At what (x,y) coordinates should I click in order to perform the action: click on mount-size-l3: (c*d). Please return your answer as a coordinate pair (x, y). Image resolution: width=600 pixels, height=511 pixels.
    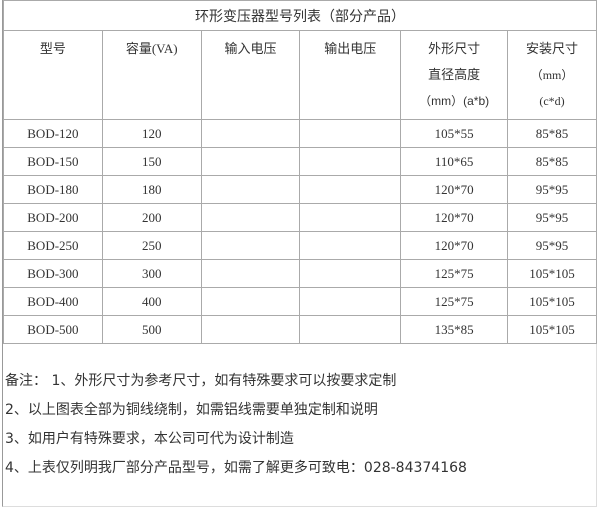
    Looking at the image, I should click on (552, 101).